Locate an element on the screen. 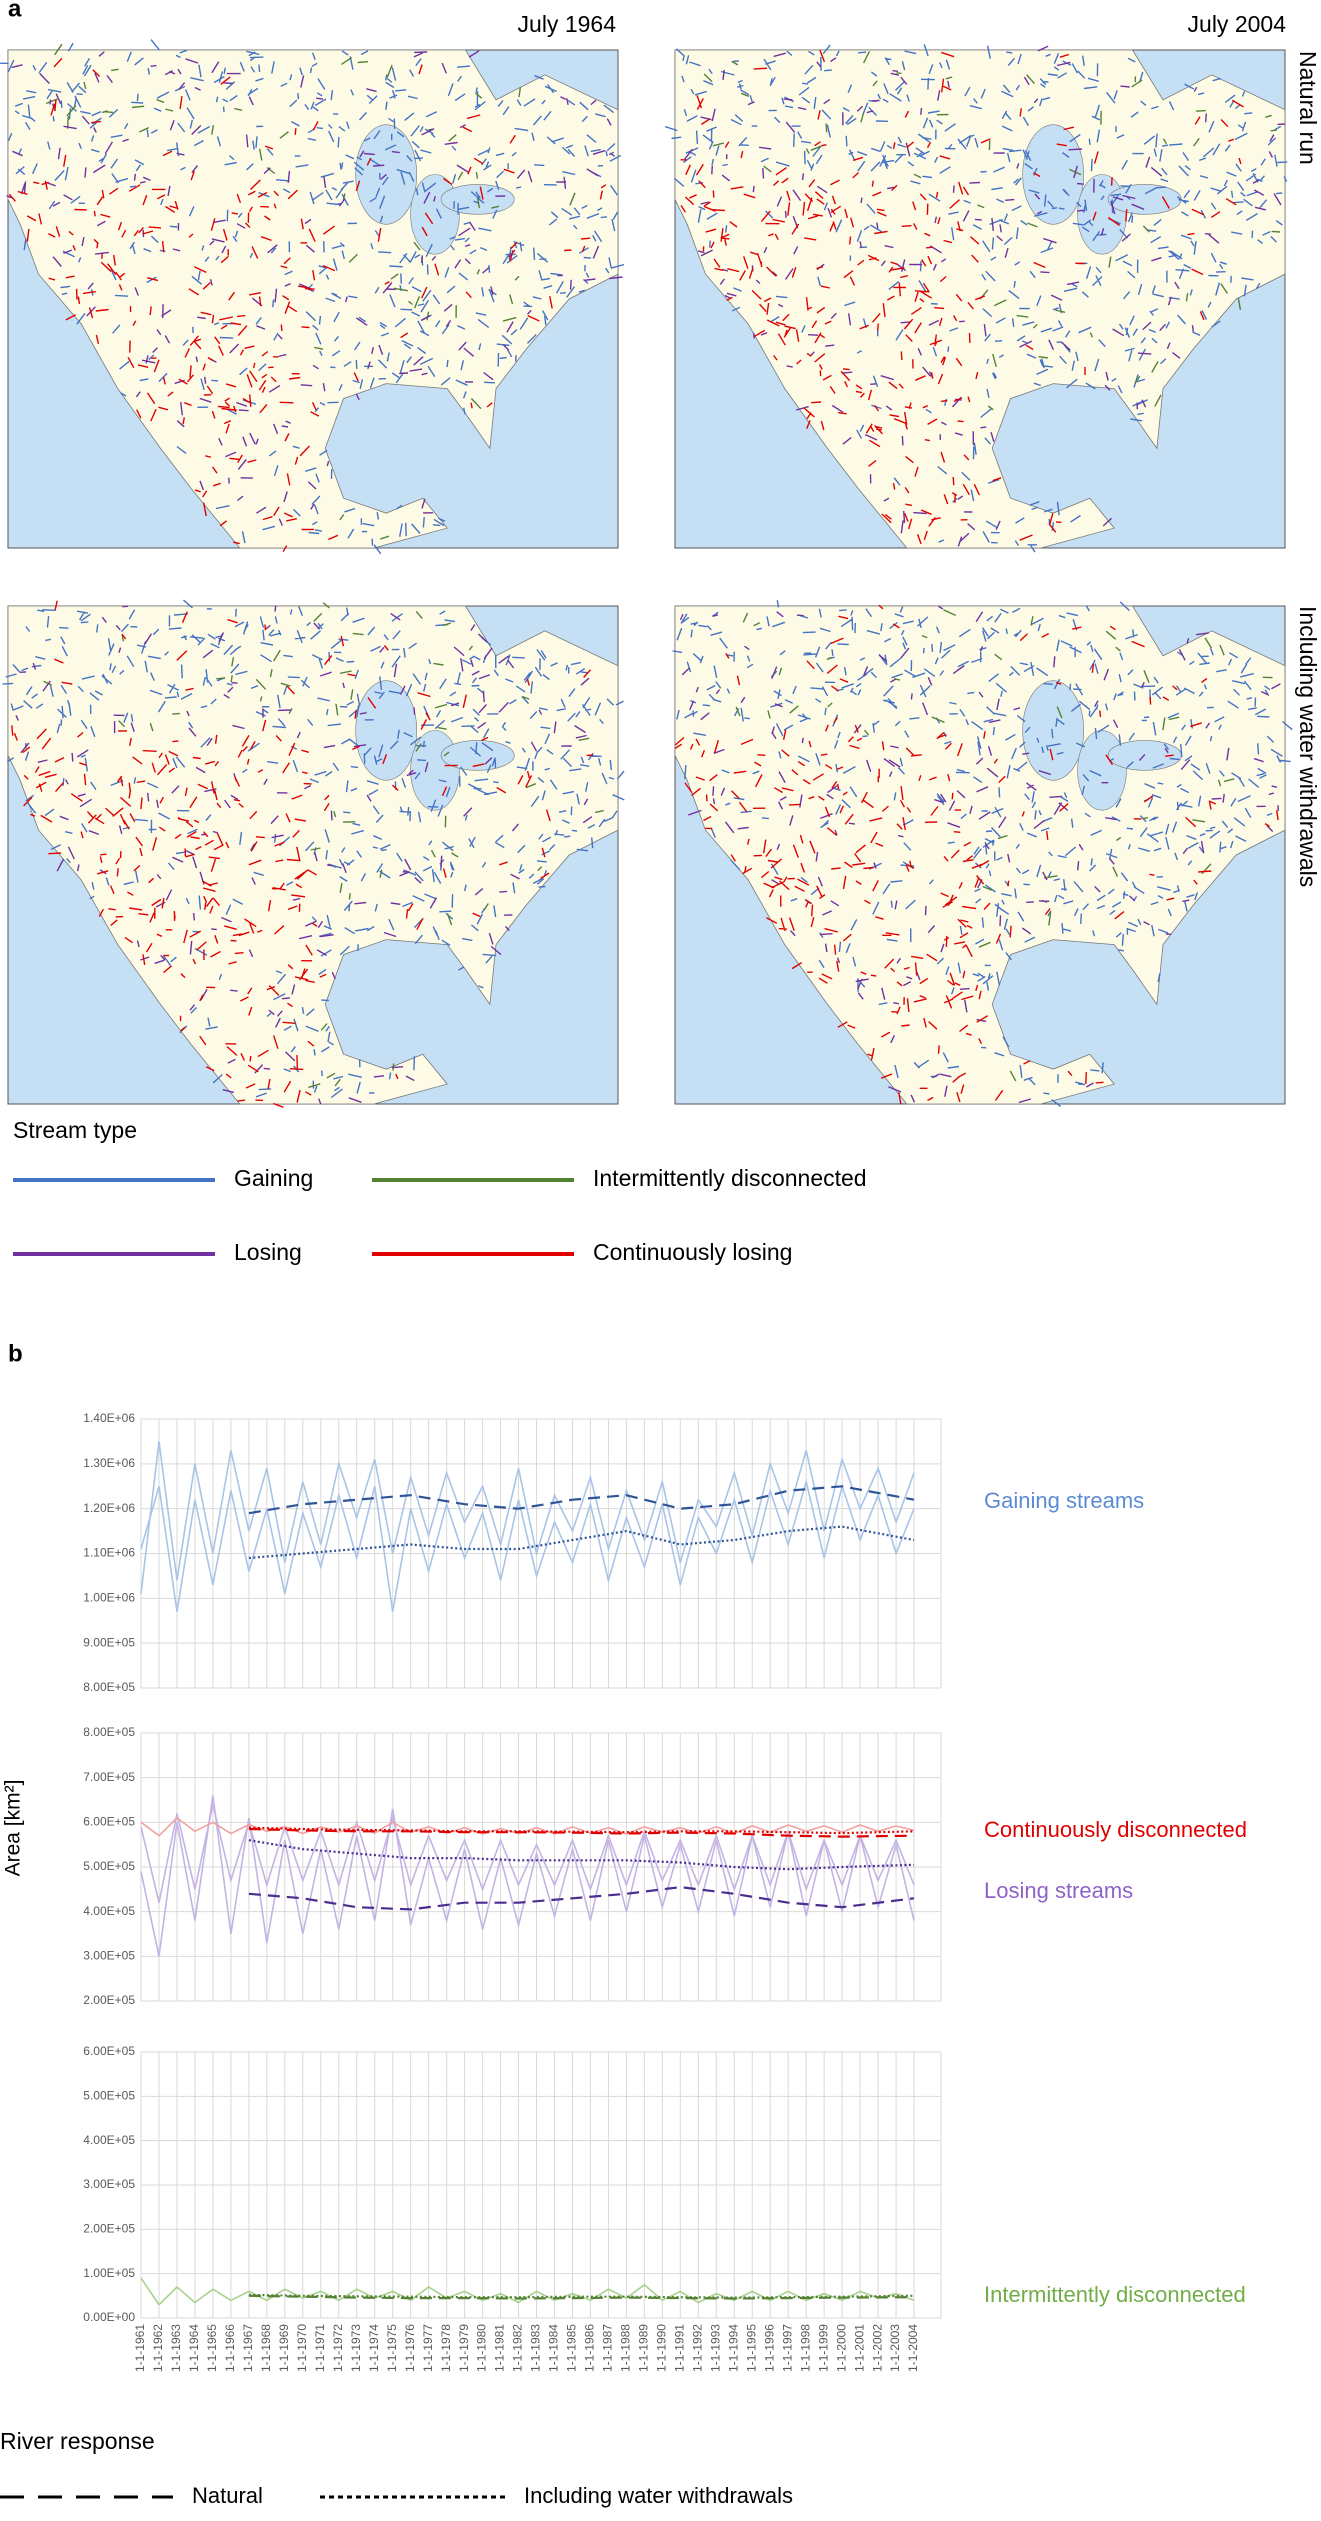 The height and width of the screenshot is (2521, 1321). y-tick-label: 3.00E+05 is located at coordinates (109, 1956).